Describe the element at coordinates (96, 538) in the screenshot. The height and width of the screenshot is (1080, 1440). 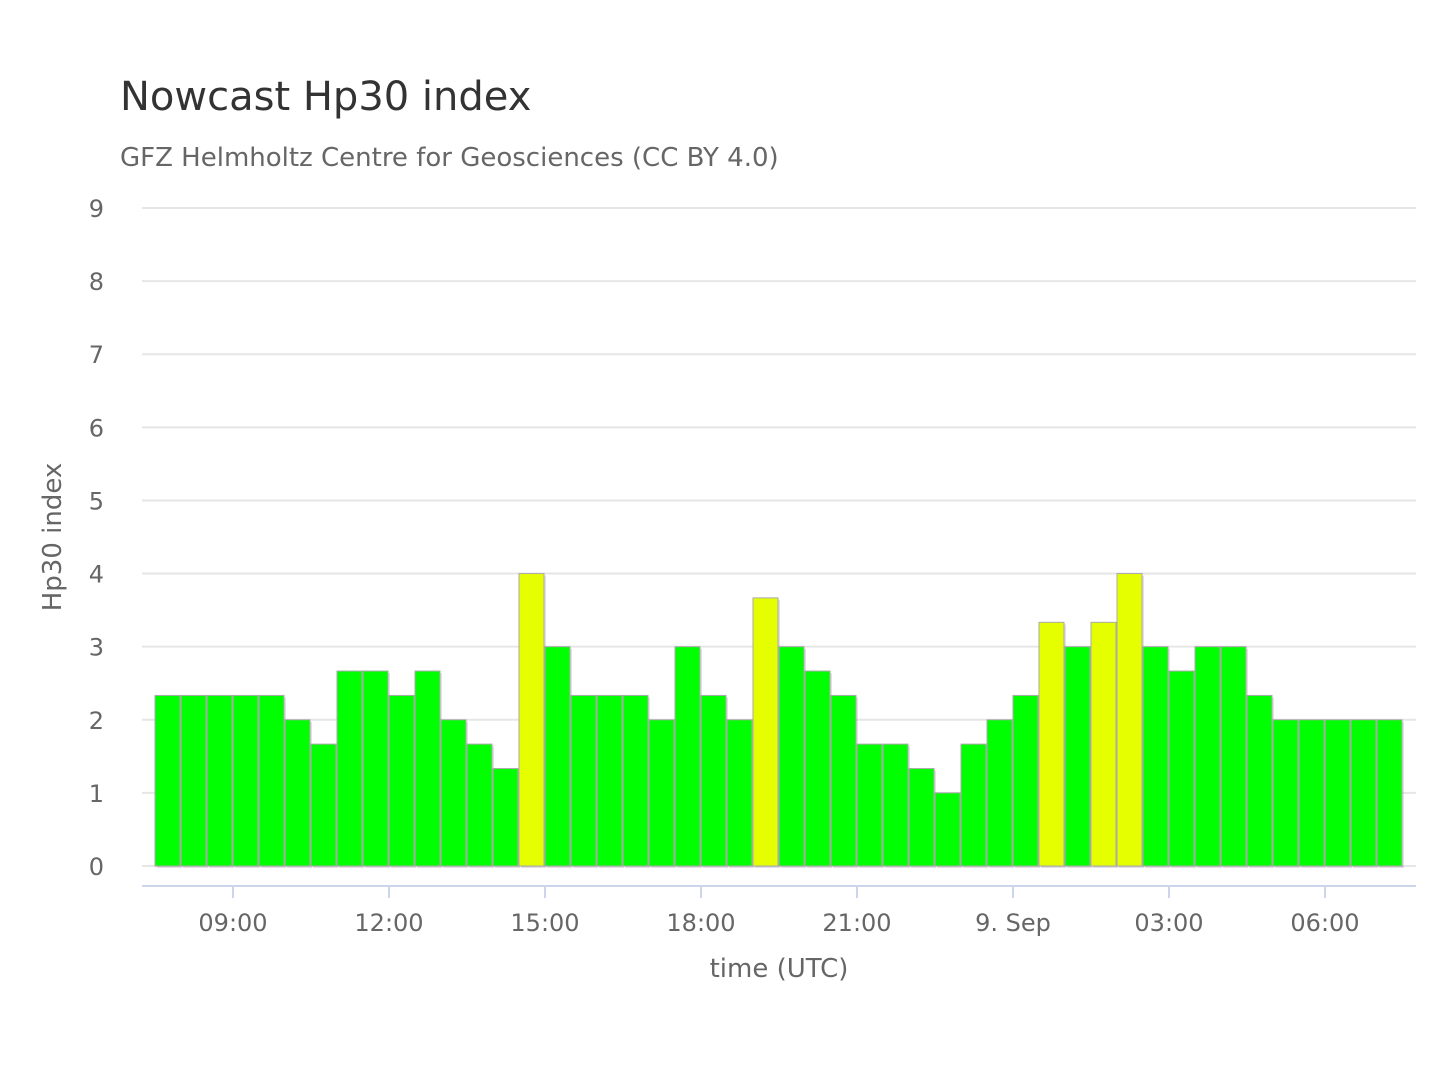
I see `y-axis-ticks: 0 1 2 3 4 5 6 7 8 9` at that location.